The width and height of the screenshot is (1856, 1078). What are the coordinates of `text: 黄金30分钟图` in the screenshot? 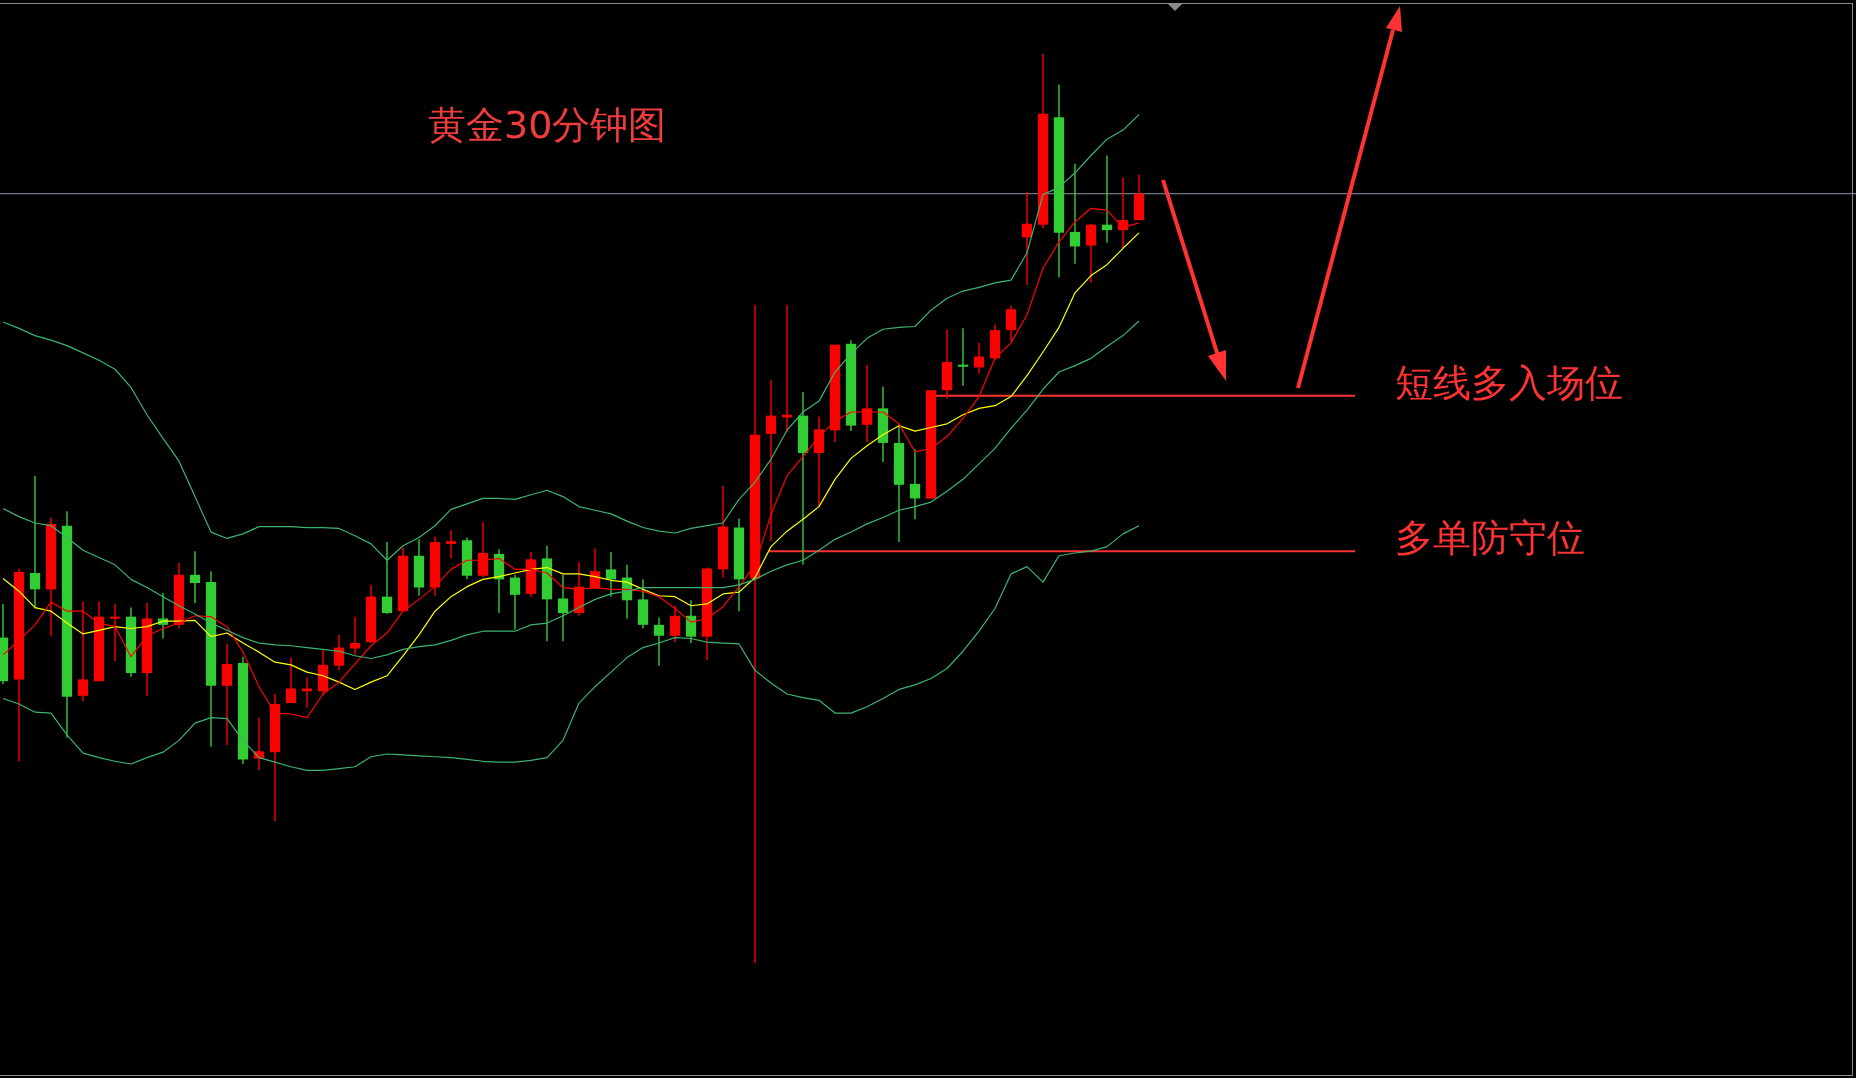 It's located at (547, 125).